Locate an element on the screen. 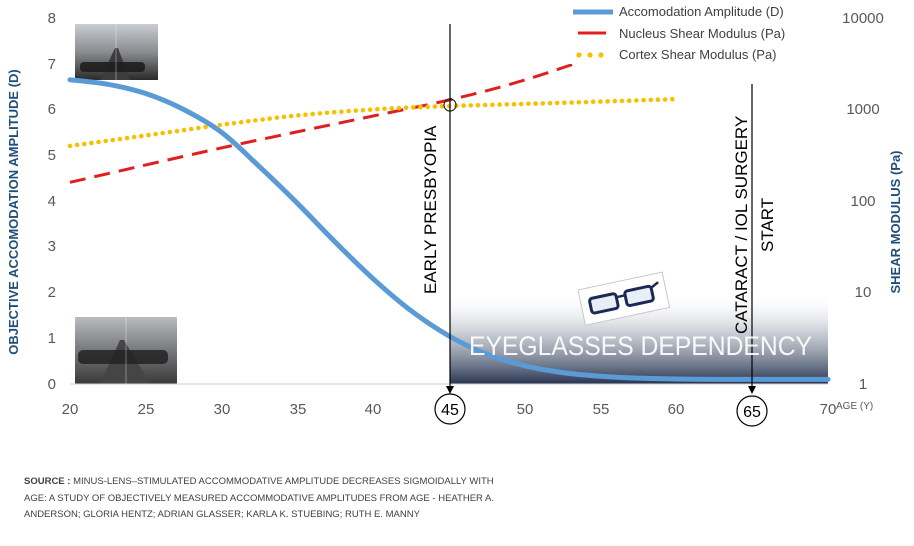  y-left-tick: 2 is located at coordinates (52, 292).